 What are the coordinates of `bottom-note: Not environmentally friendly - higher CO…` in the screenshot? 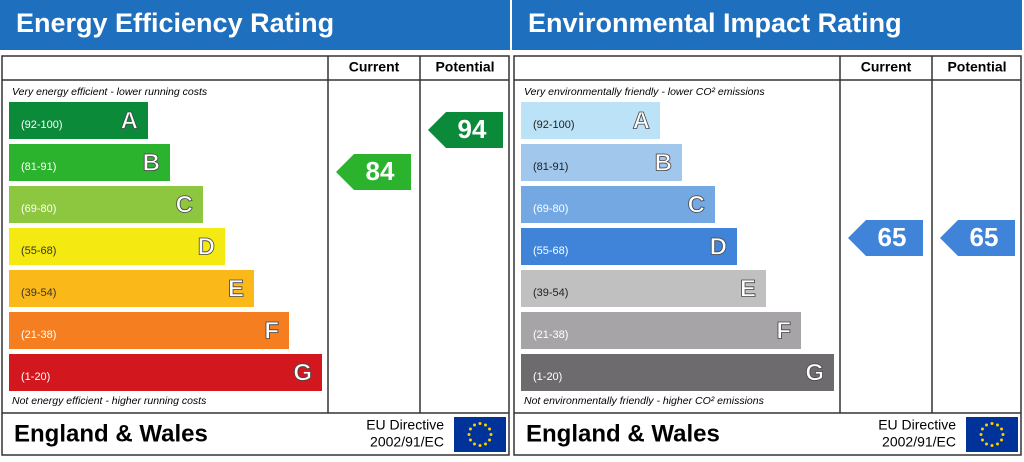 It's located at (644, 401).